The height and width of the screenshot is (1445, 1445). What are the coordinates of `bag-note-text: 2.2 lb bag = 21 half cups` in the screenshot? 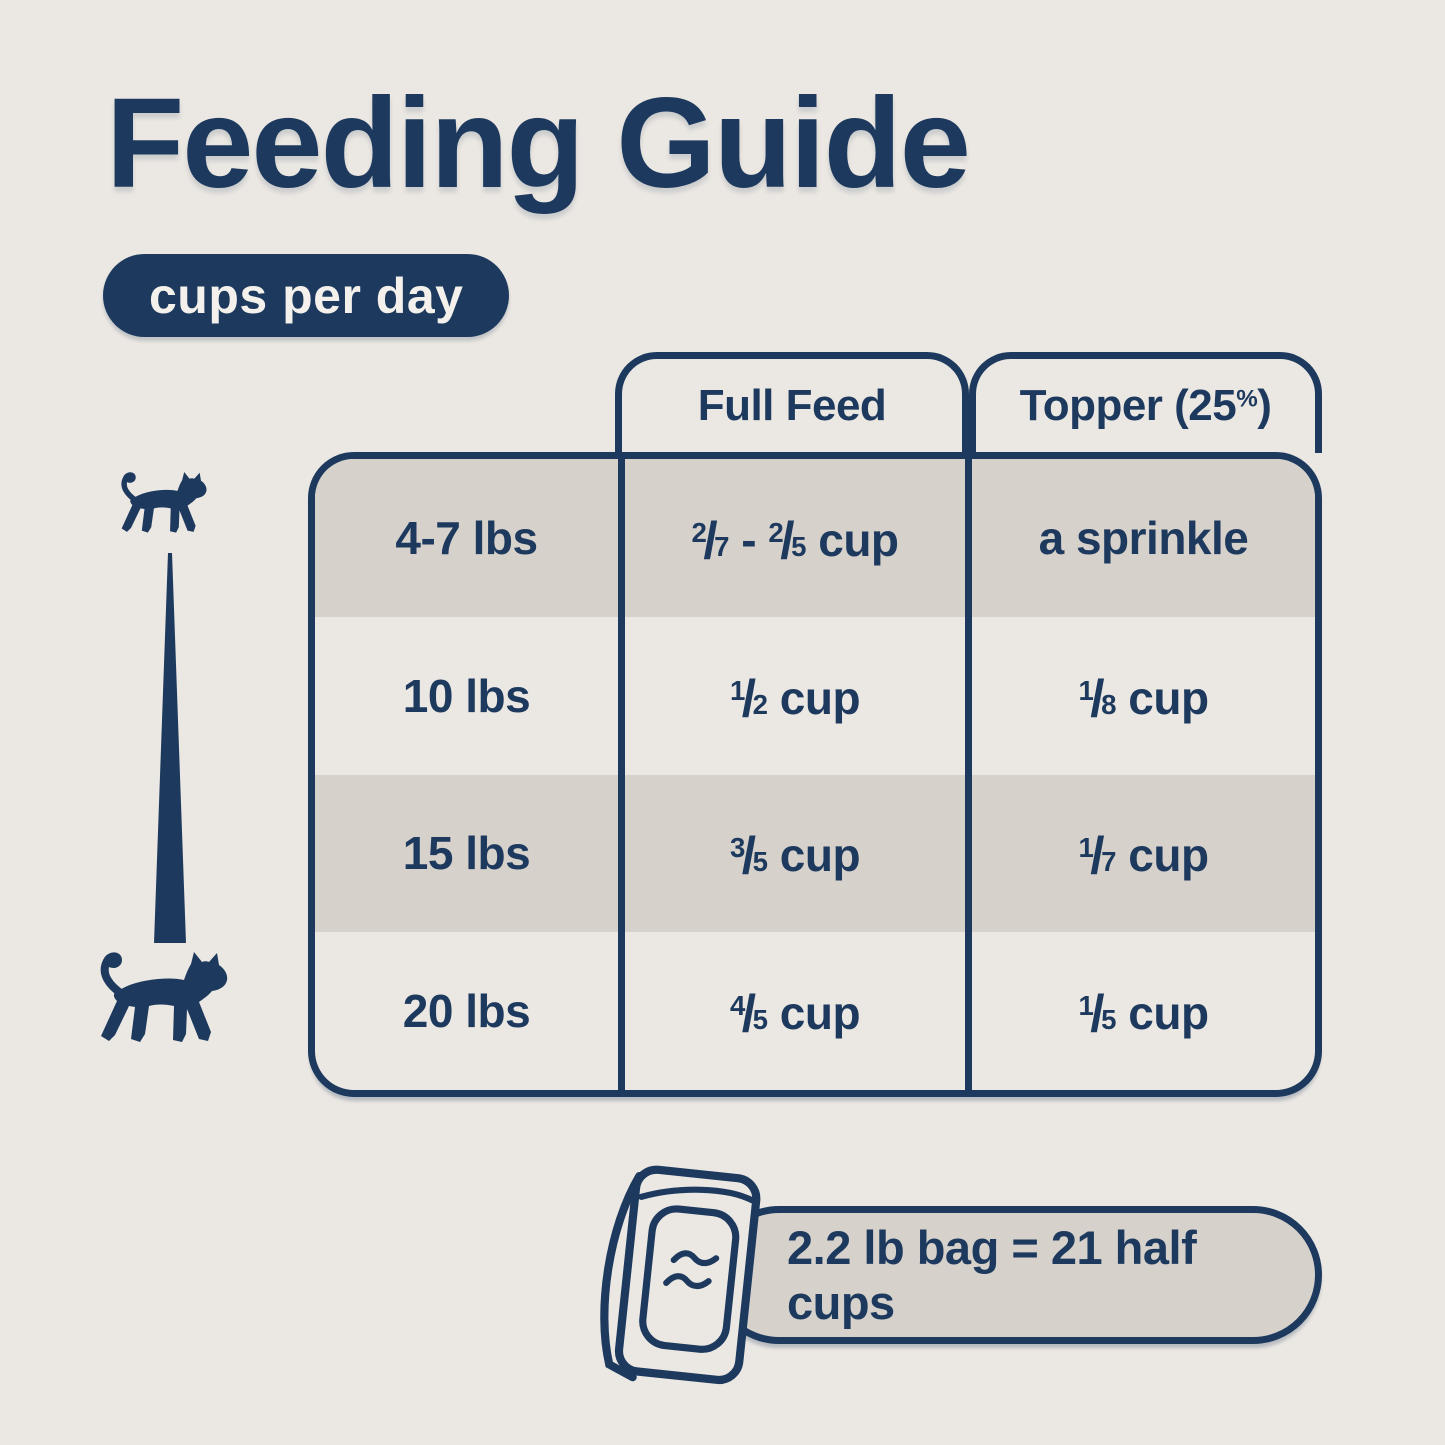 It's located at (992, 1275).